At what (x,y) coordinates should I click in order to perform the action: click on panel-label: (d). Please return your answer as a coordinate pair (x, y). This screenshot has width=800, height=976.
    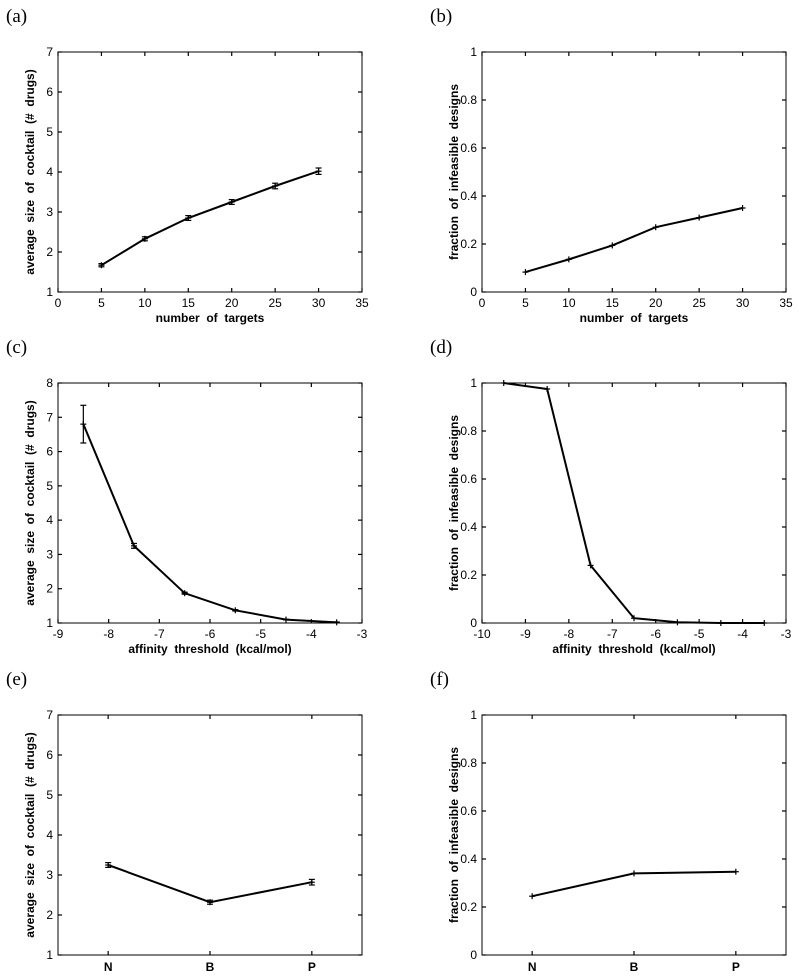
    Looking at the image, I should click on (441, 347).